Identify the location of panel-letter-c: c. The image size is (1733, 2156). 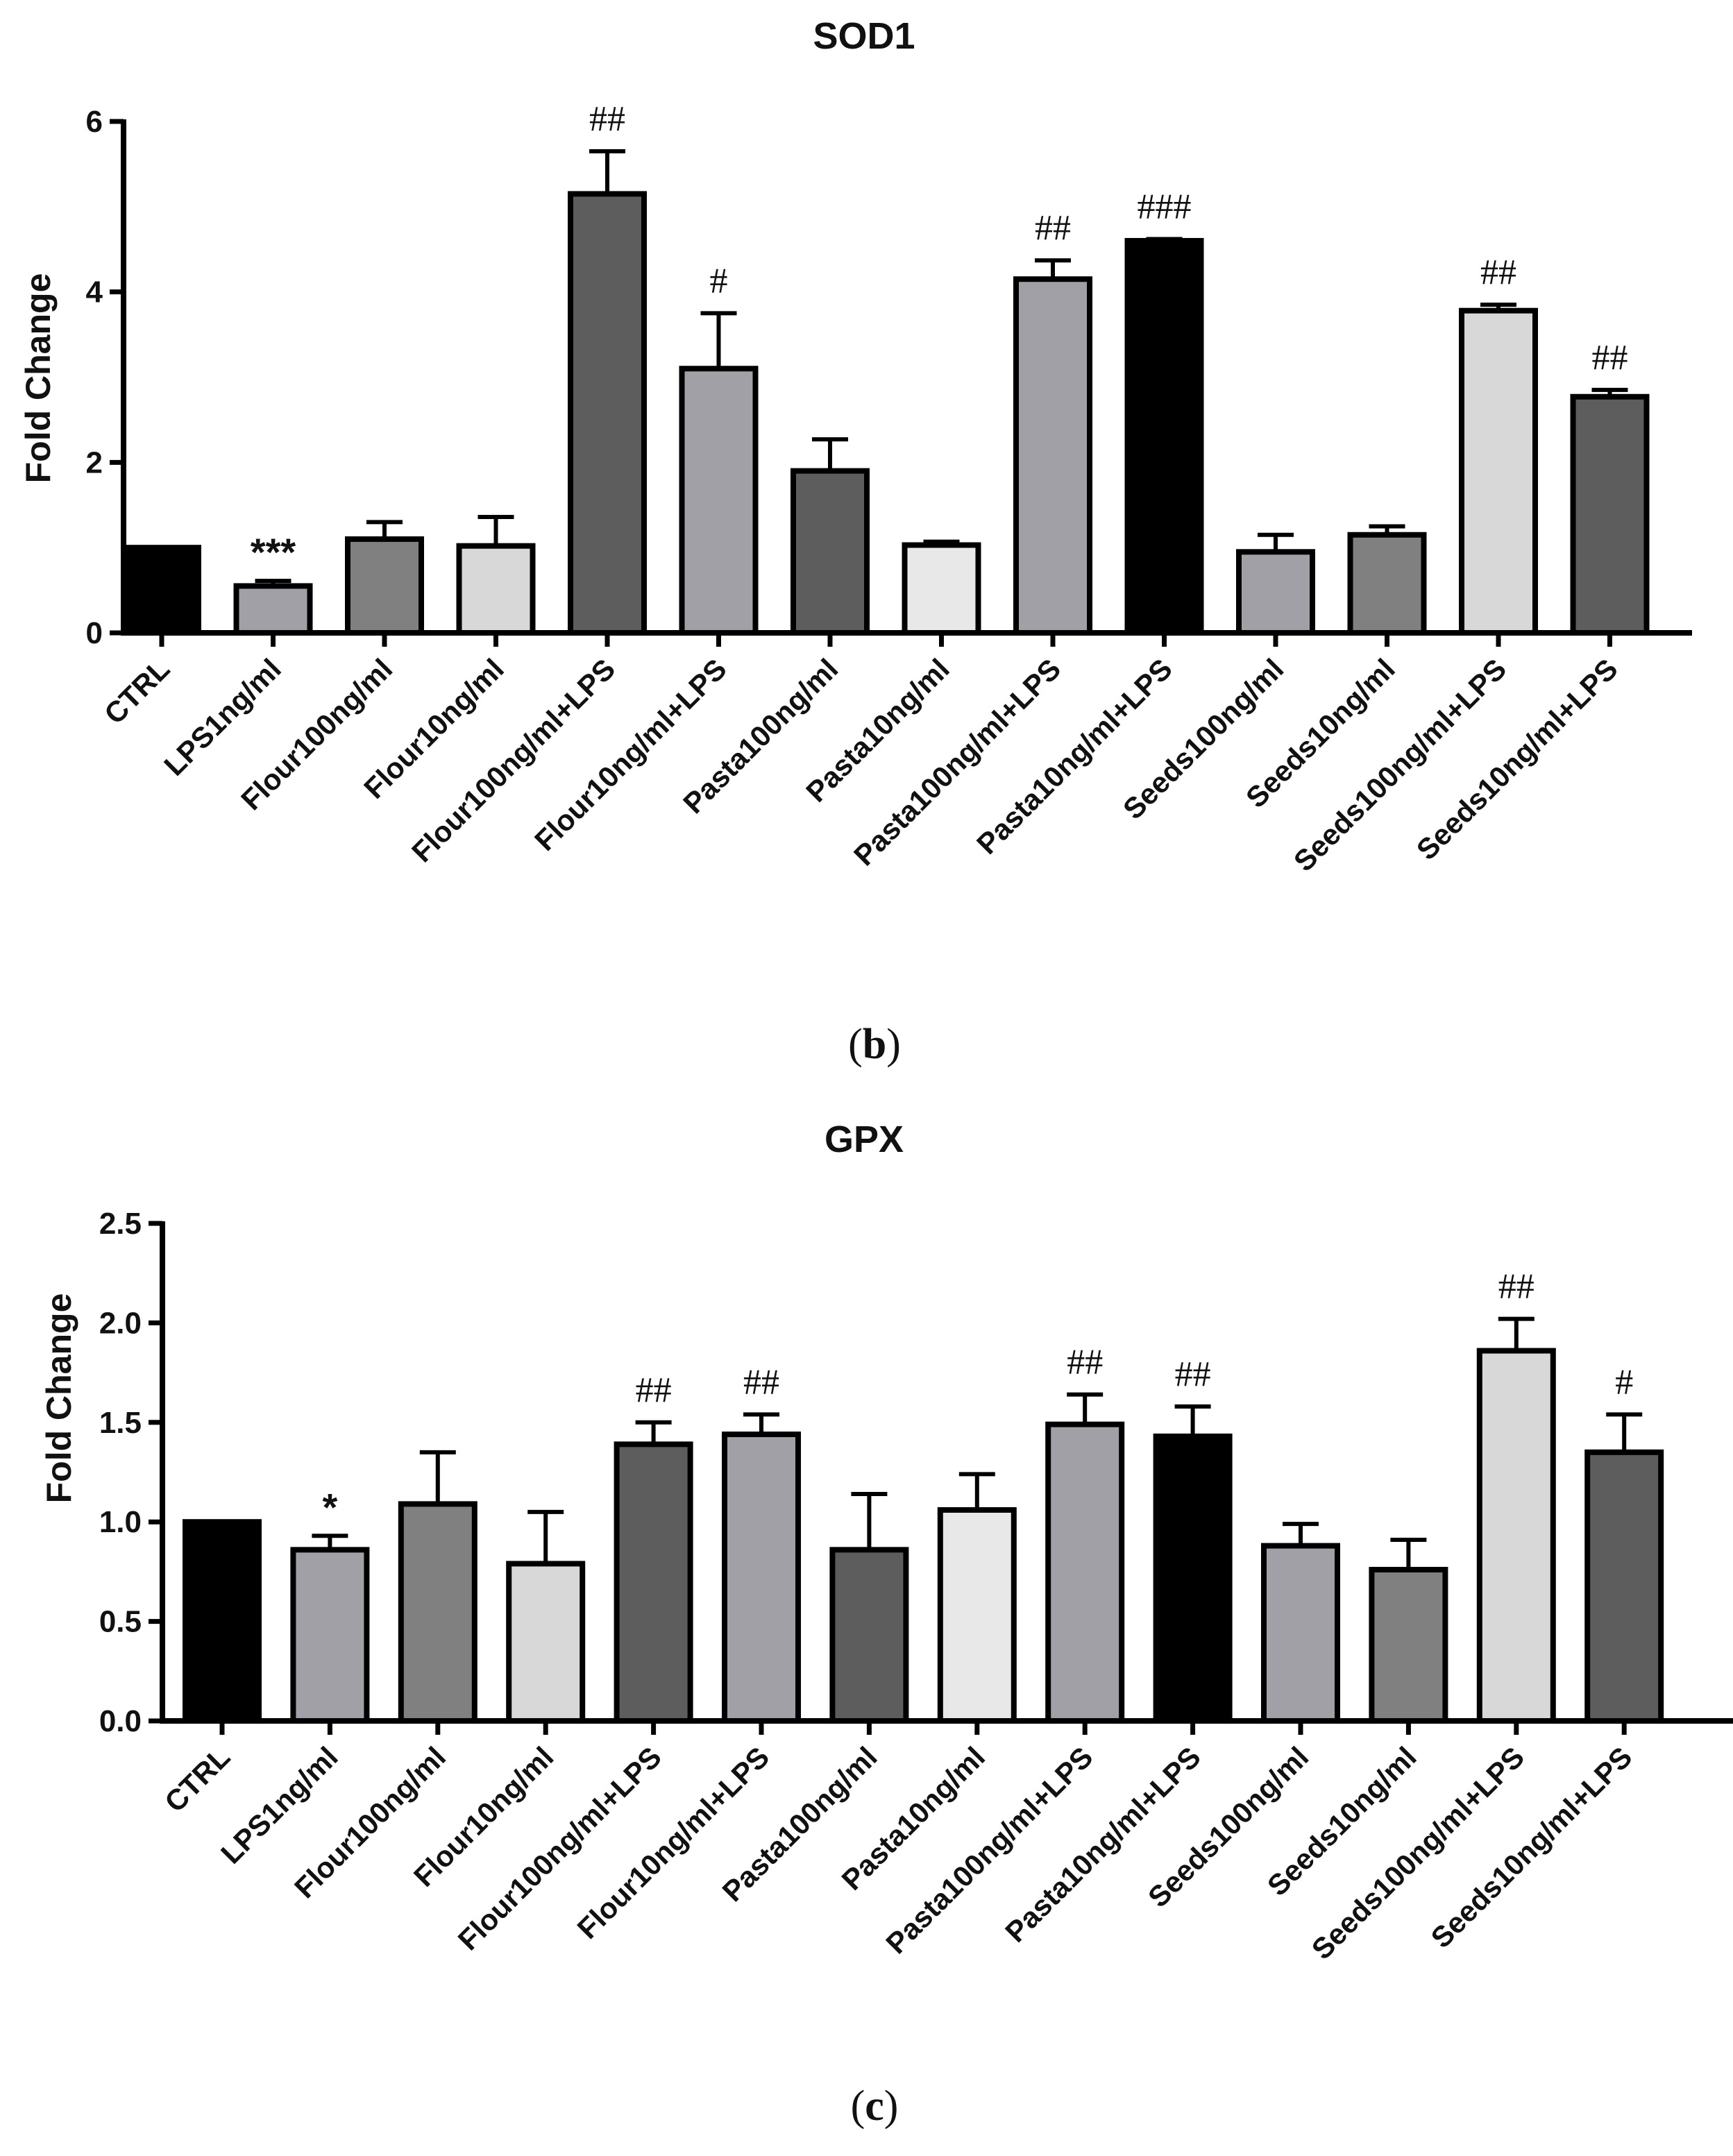
(874, 2106).